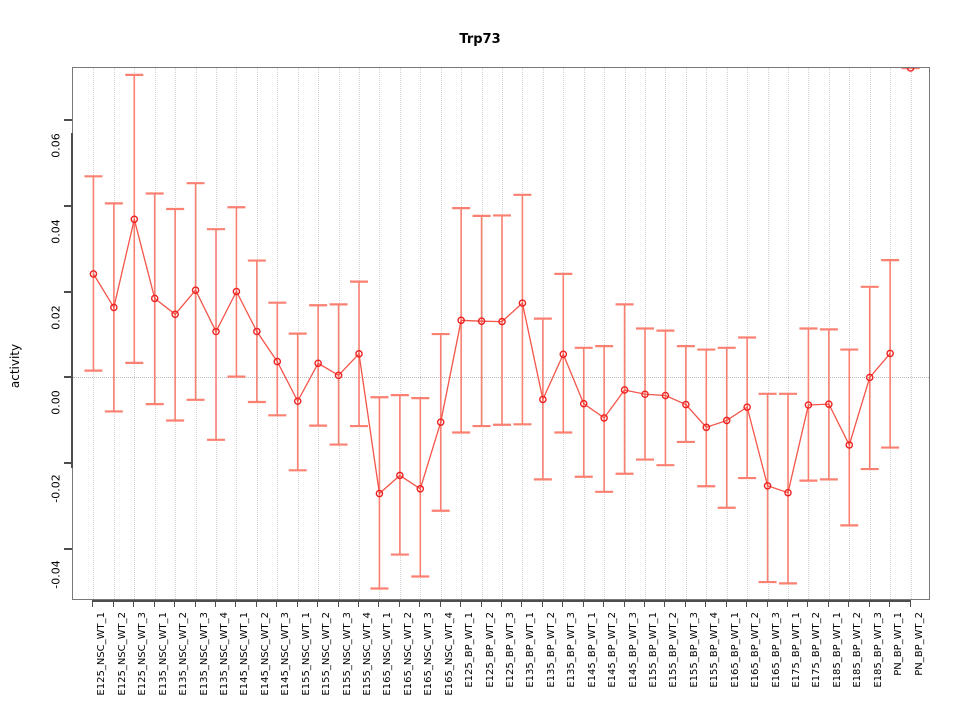  I want to click on y-axis-line, so click(72, 300).